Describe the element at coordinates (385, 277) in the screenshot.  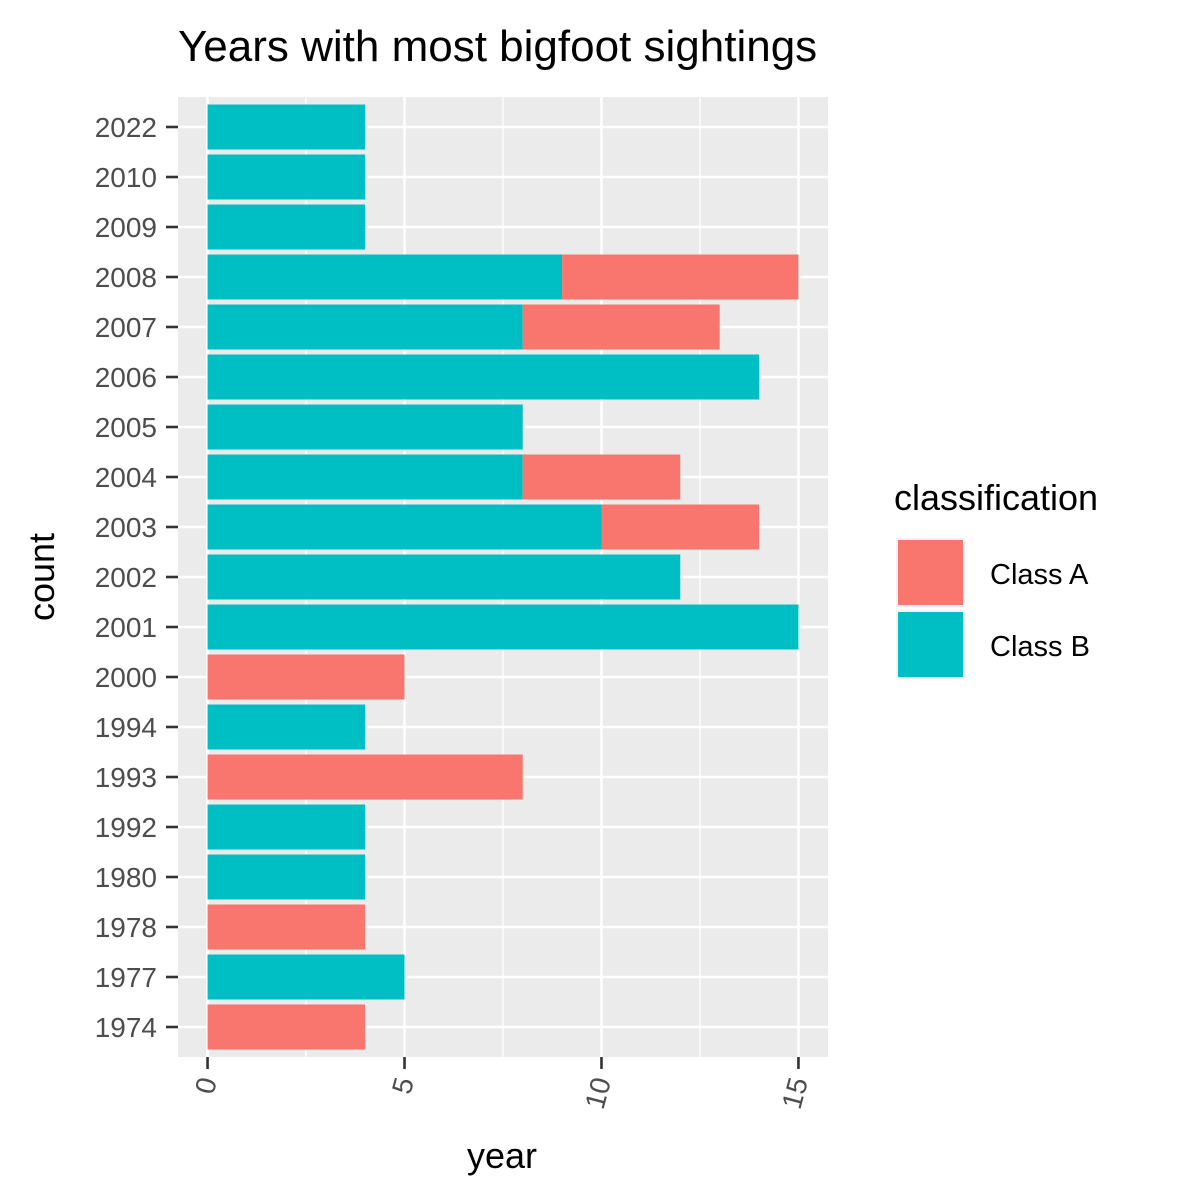
I see `bar-2008-class-b` at that location.